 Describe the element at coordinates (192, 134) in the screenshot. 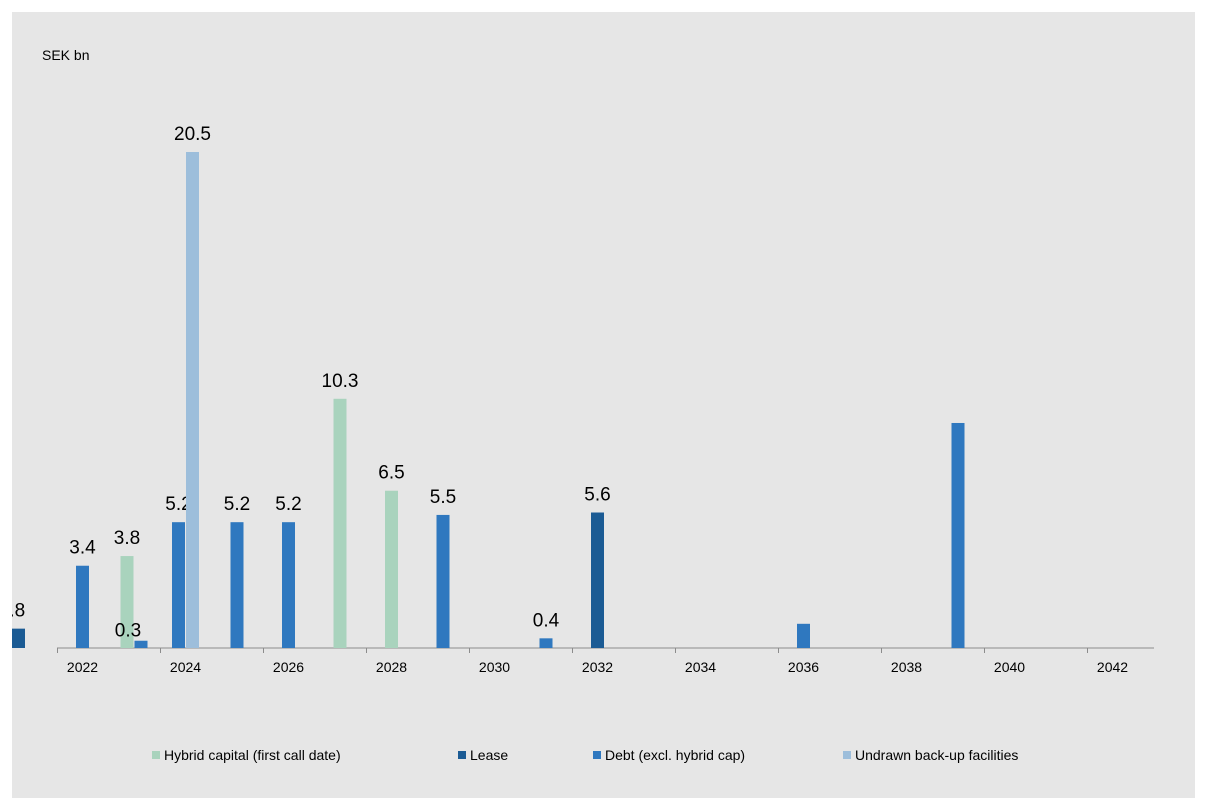

I see `data-label: 20.5` at that location.